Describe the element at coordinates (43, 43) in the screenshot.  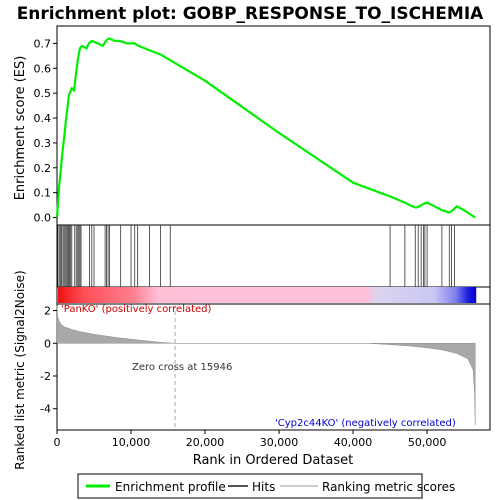
I see `es-tick-label: 0.7` at that location.